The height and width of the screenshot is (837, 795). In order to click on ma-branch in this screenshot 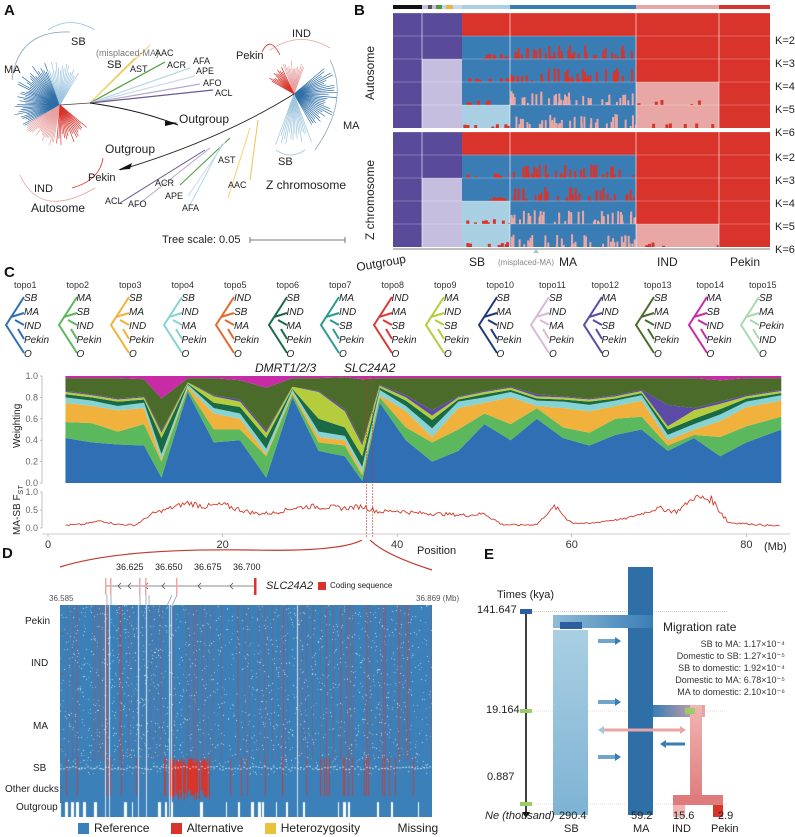, I will do `click(39, 94)`.